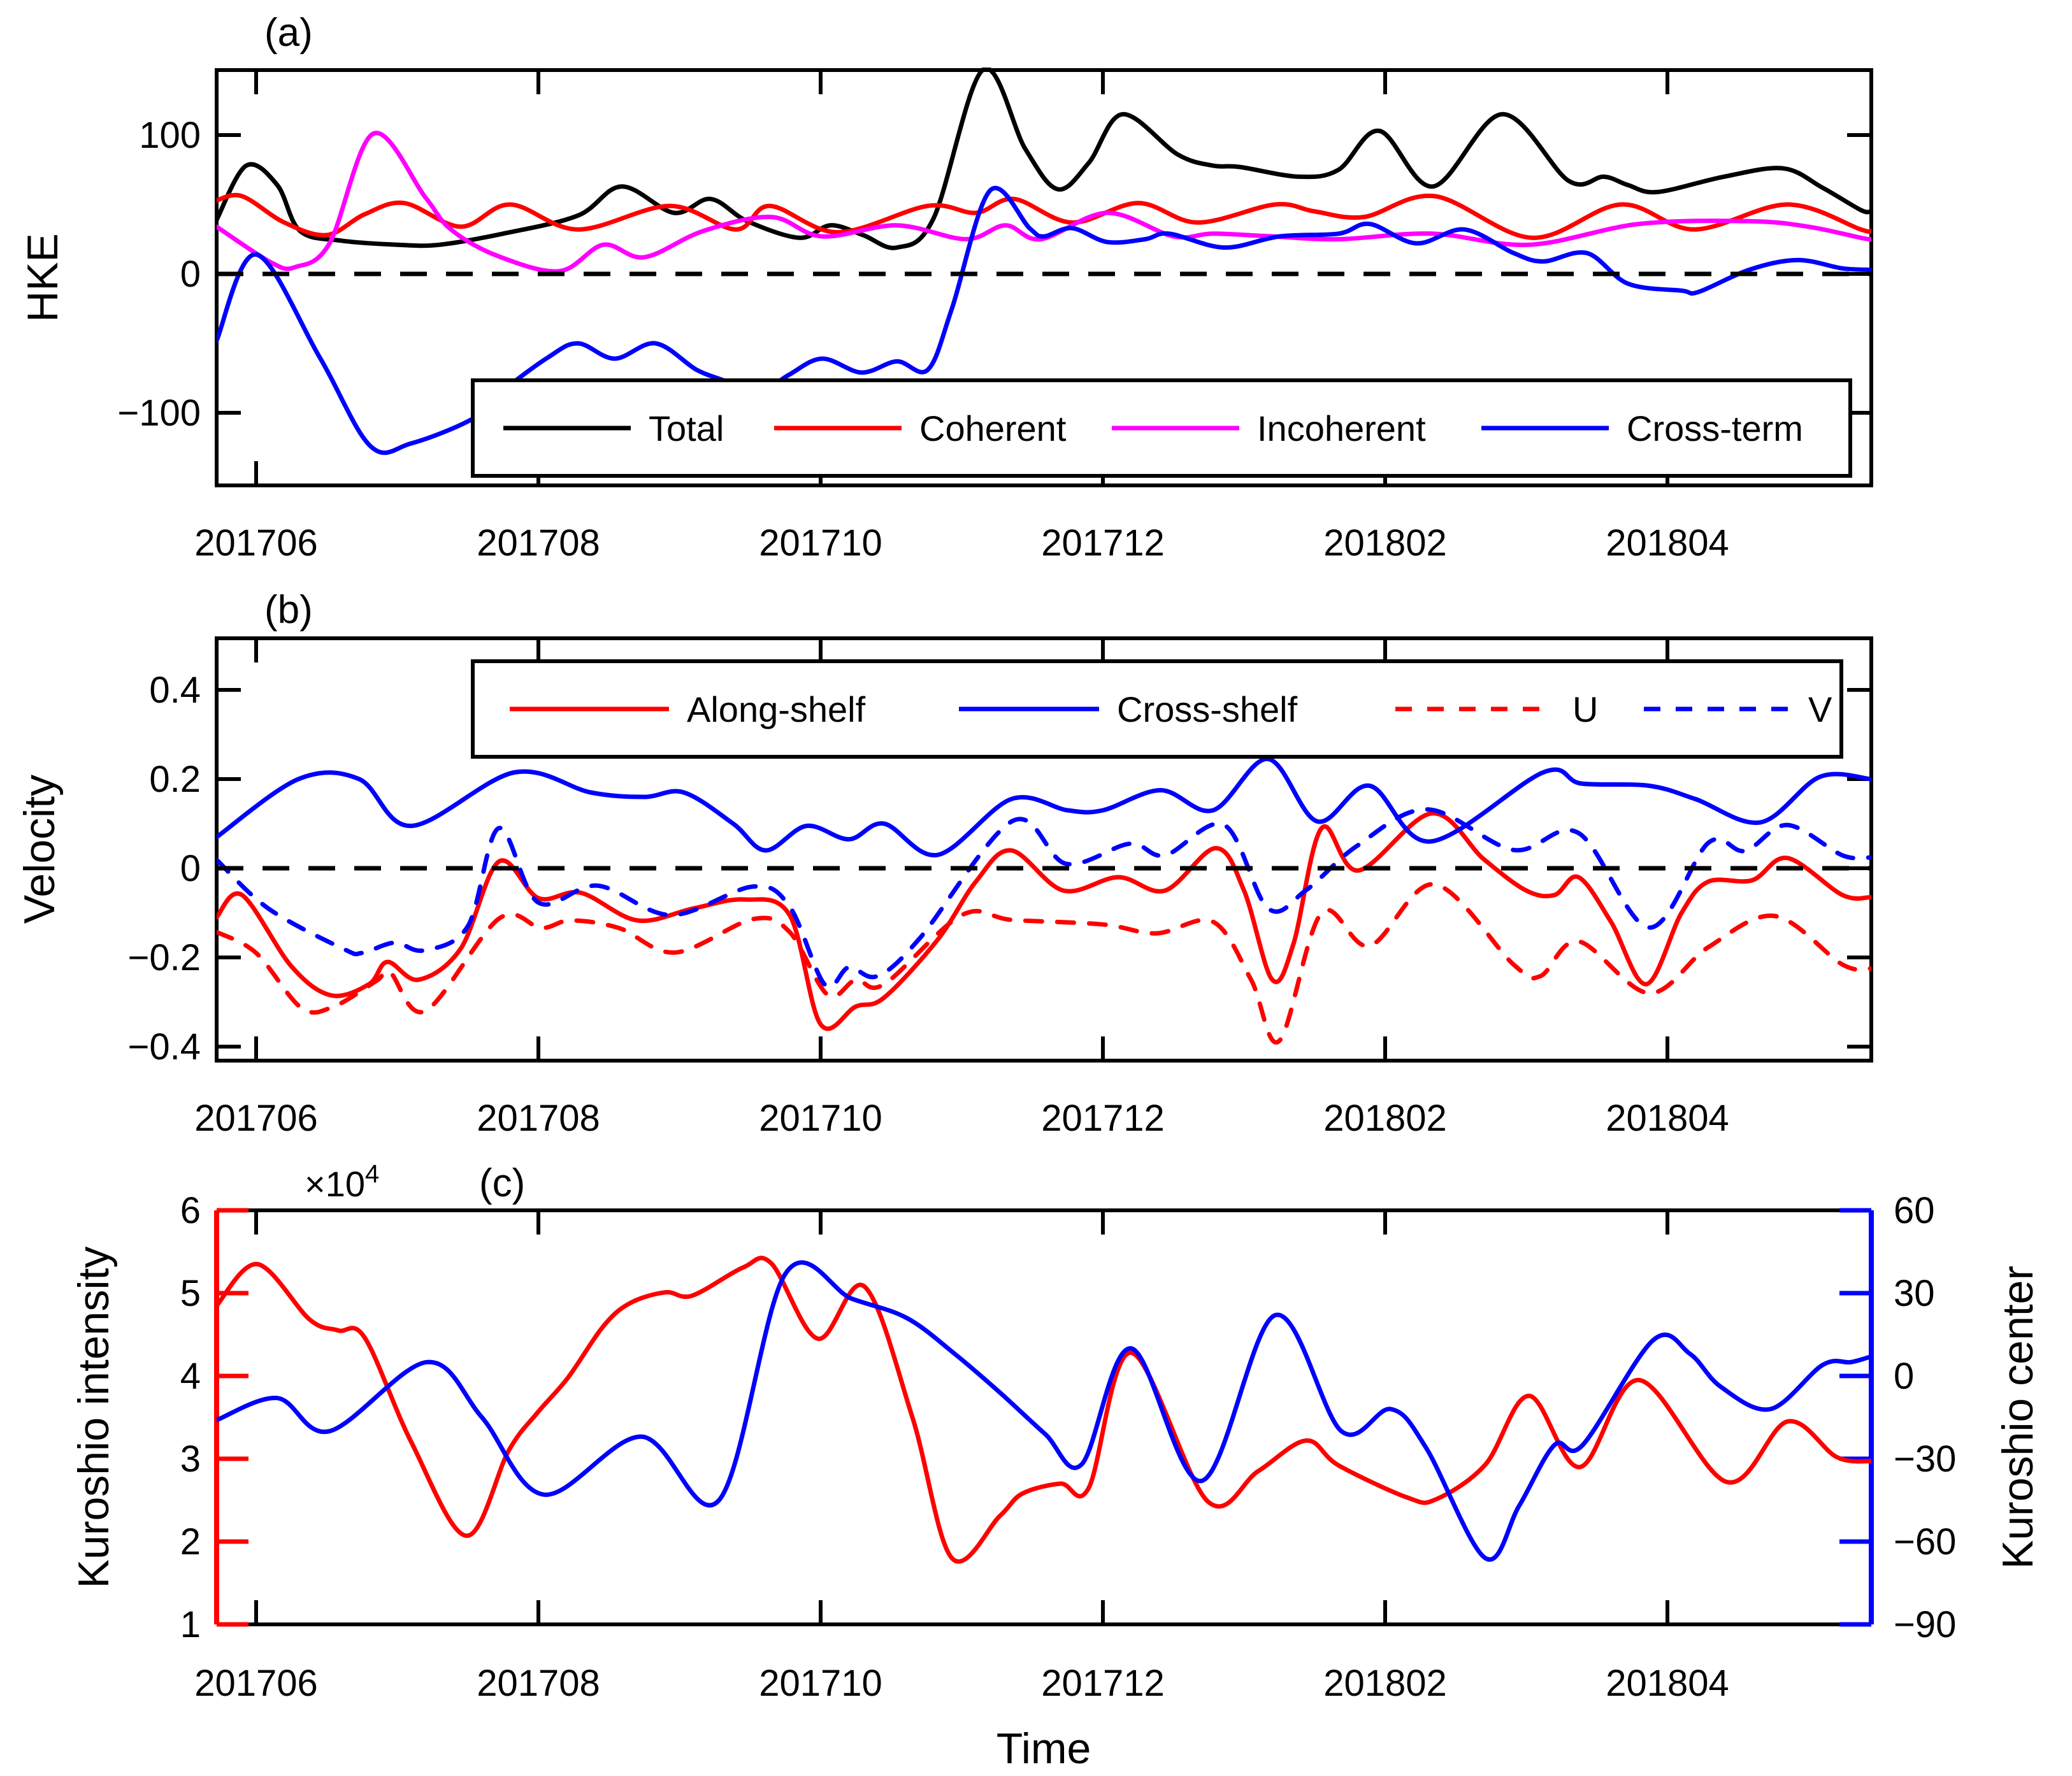 The image size is (2072, 1776). Describe the element at coordinates (191, 1376) in the screenshot. I see `panel-c-left-ytick-label: 4` at that location.